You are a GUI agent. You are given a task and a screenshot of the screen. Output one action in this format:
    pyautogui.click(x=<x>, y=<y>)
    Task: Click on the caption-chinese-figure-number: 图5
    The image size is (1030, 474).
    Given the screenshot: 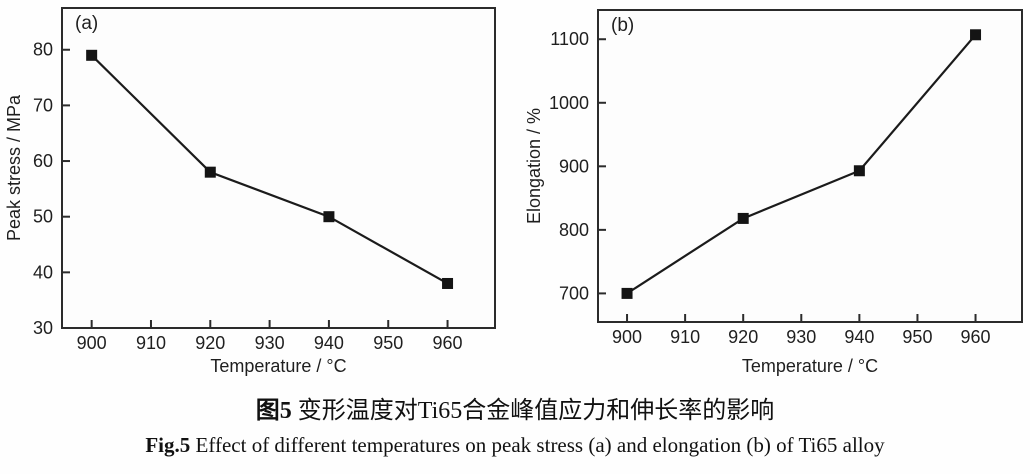 What is the action you would take?
    pyautogui.click(x=273, y=411)
    